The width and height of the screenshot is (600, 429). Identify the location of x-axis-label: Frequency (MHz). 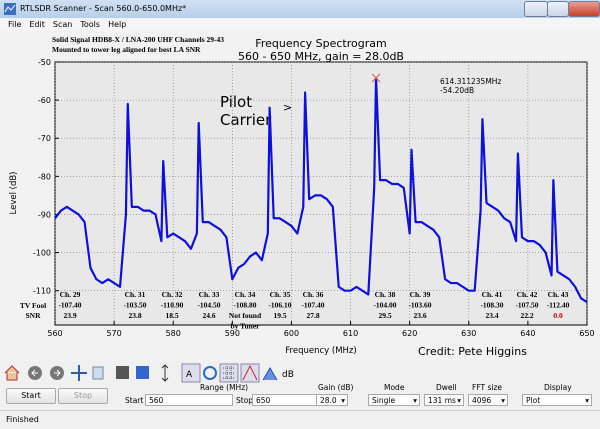
(320, 351).